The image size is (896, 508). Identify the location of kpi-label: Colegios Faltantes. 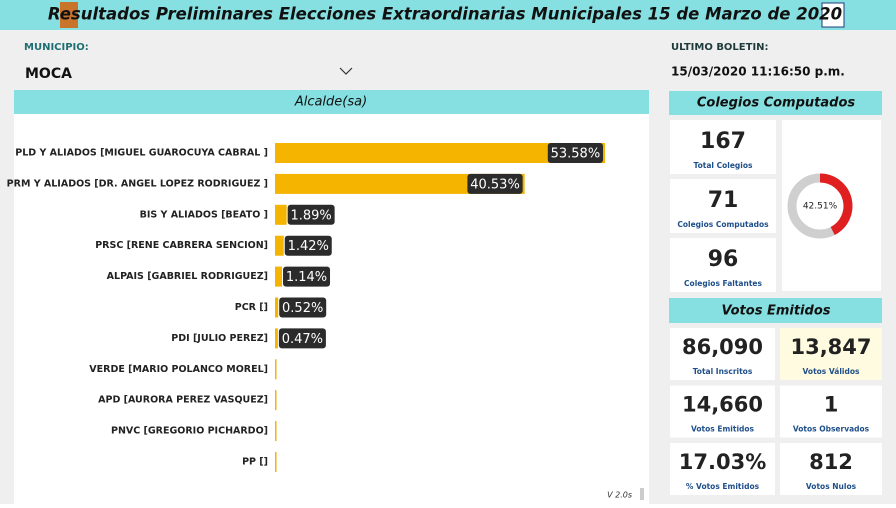
(723, 283).